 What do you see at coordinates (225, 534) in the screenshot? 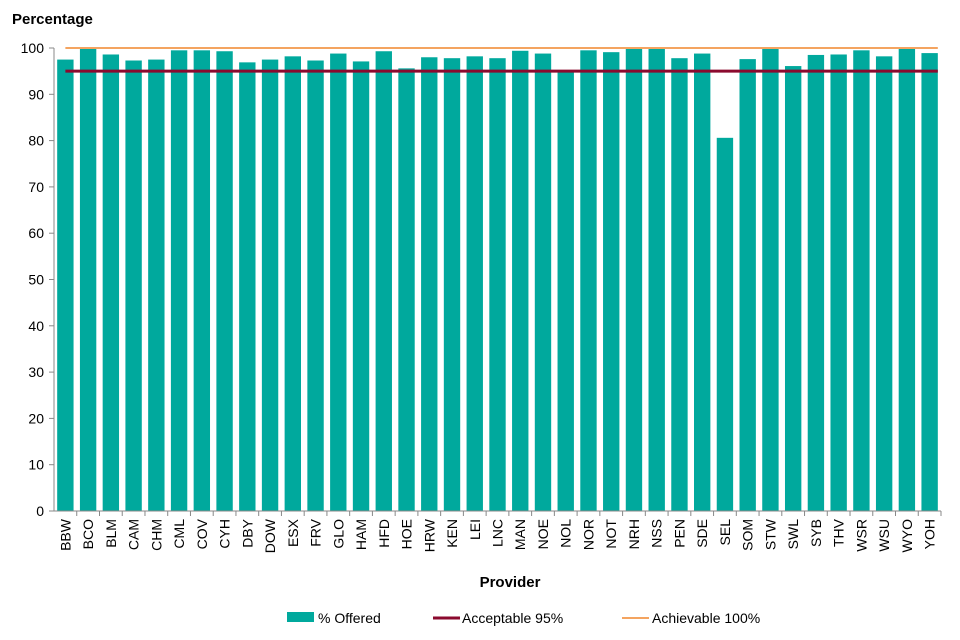
I see `x-tick-label: CYH` at bounding box center [225, 534].